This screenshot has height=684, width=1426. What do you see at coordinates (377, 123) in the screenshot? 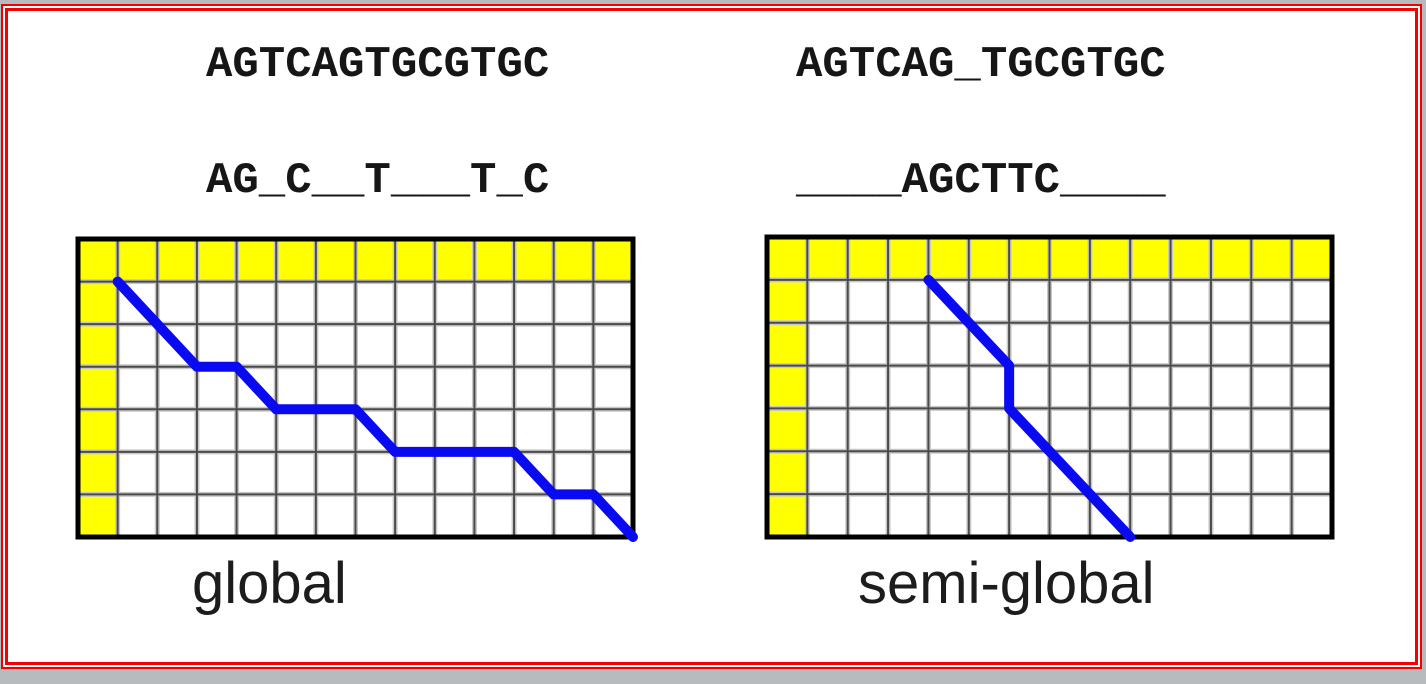
I see `alignment-text-global: AGTCAGTGCGTGC AG_C__T___T_C` at bounding box center [377, 123].